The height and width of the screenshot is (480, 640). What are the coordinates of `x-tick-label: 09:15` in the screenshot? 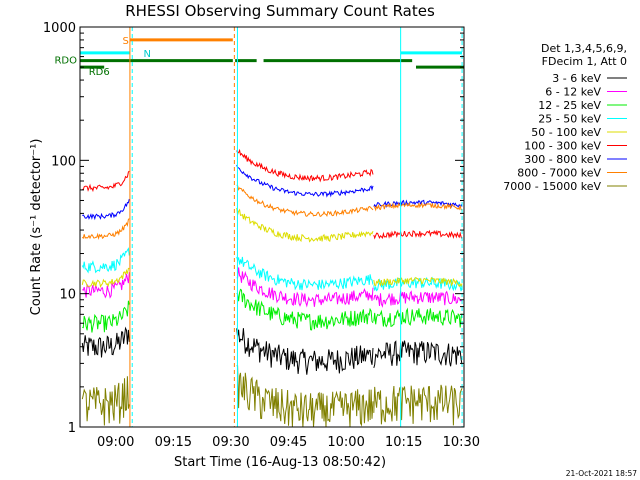 It's located at (173, 442).